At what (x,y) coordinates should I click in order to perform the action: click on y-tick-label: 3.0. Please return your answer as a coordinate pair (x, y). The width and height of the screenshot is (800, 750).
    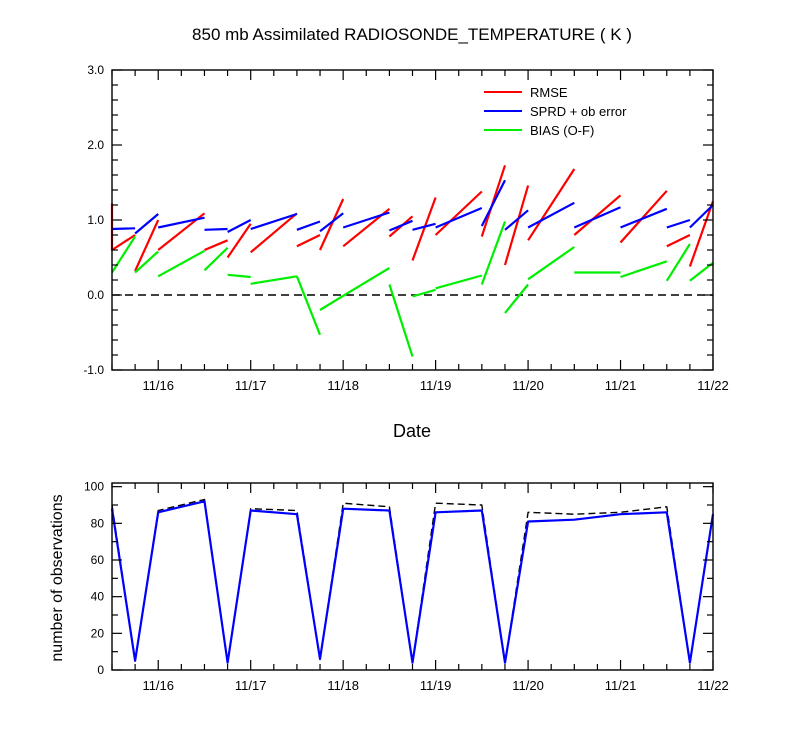
    Looking at the image, I should click on (95, 70).